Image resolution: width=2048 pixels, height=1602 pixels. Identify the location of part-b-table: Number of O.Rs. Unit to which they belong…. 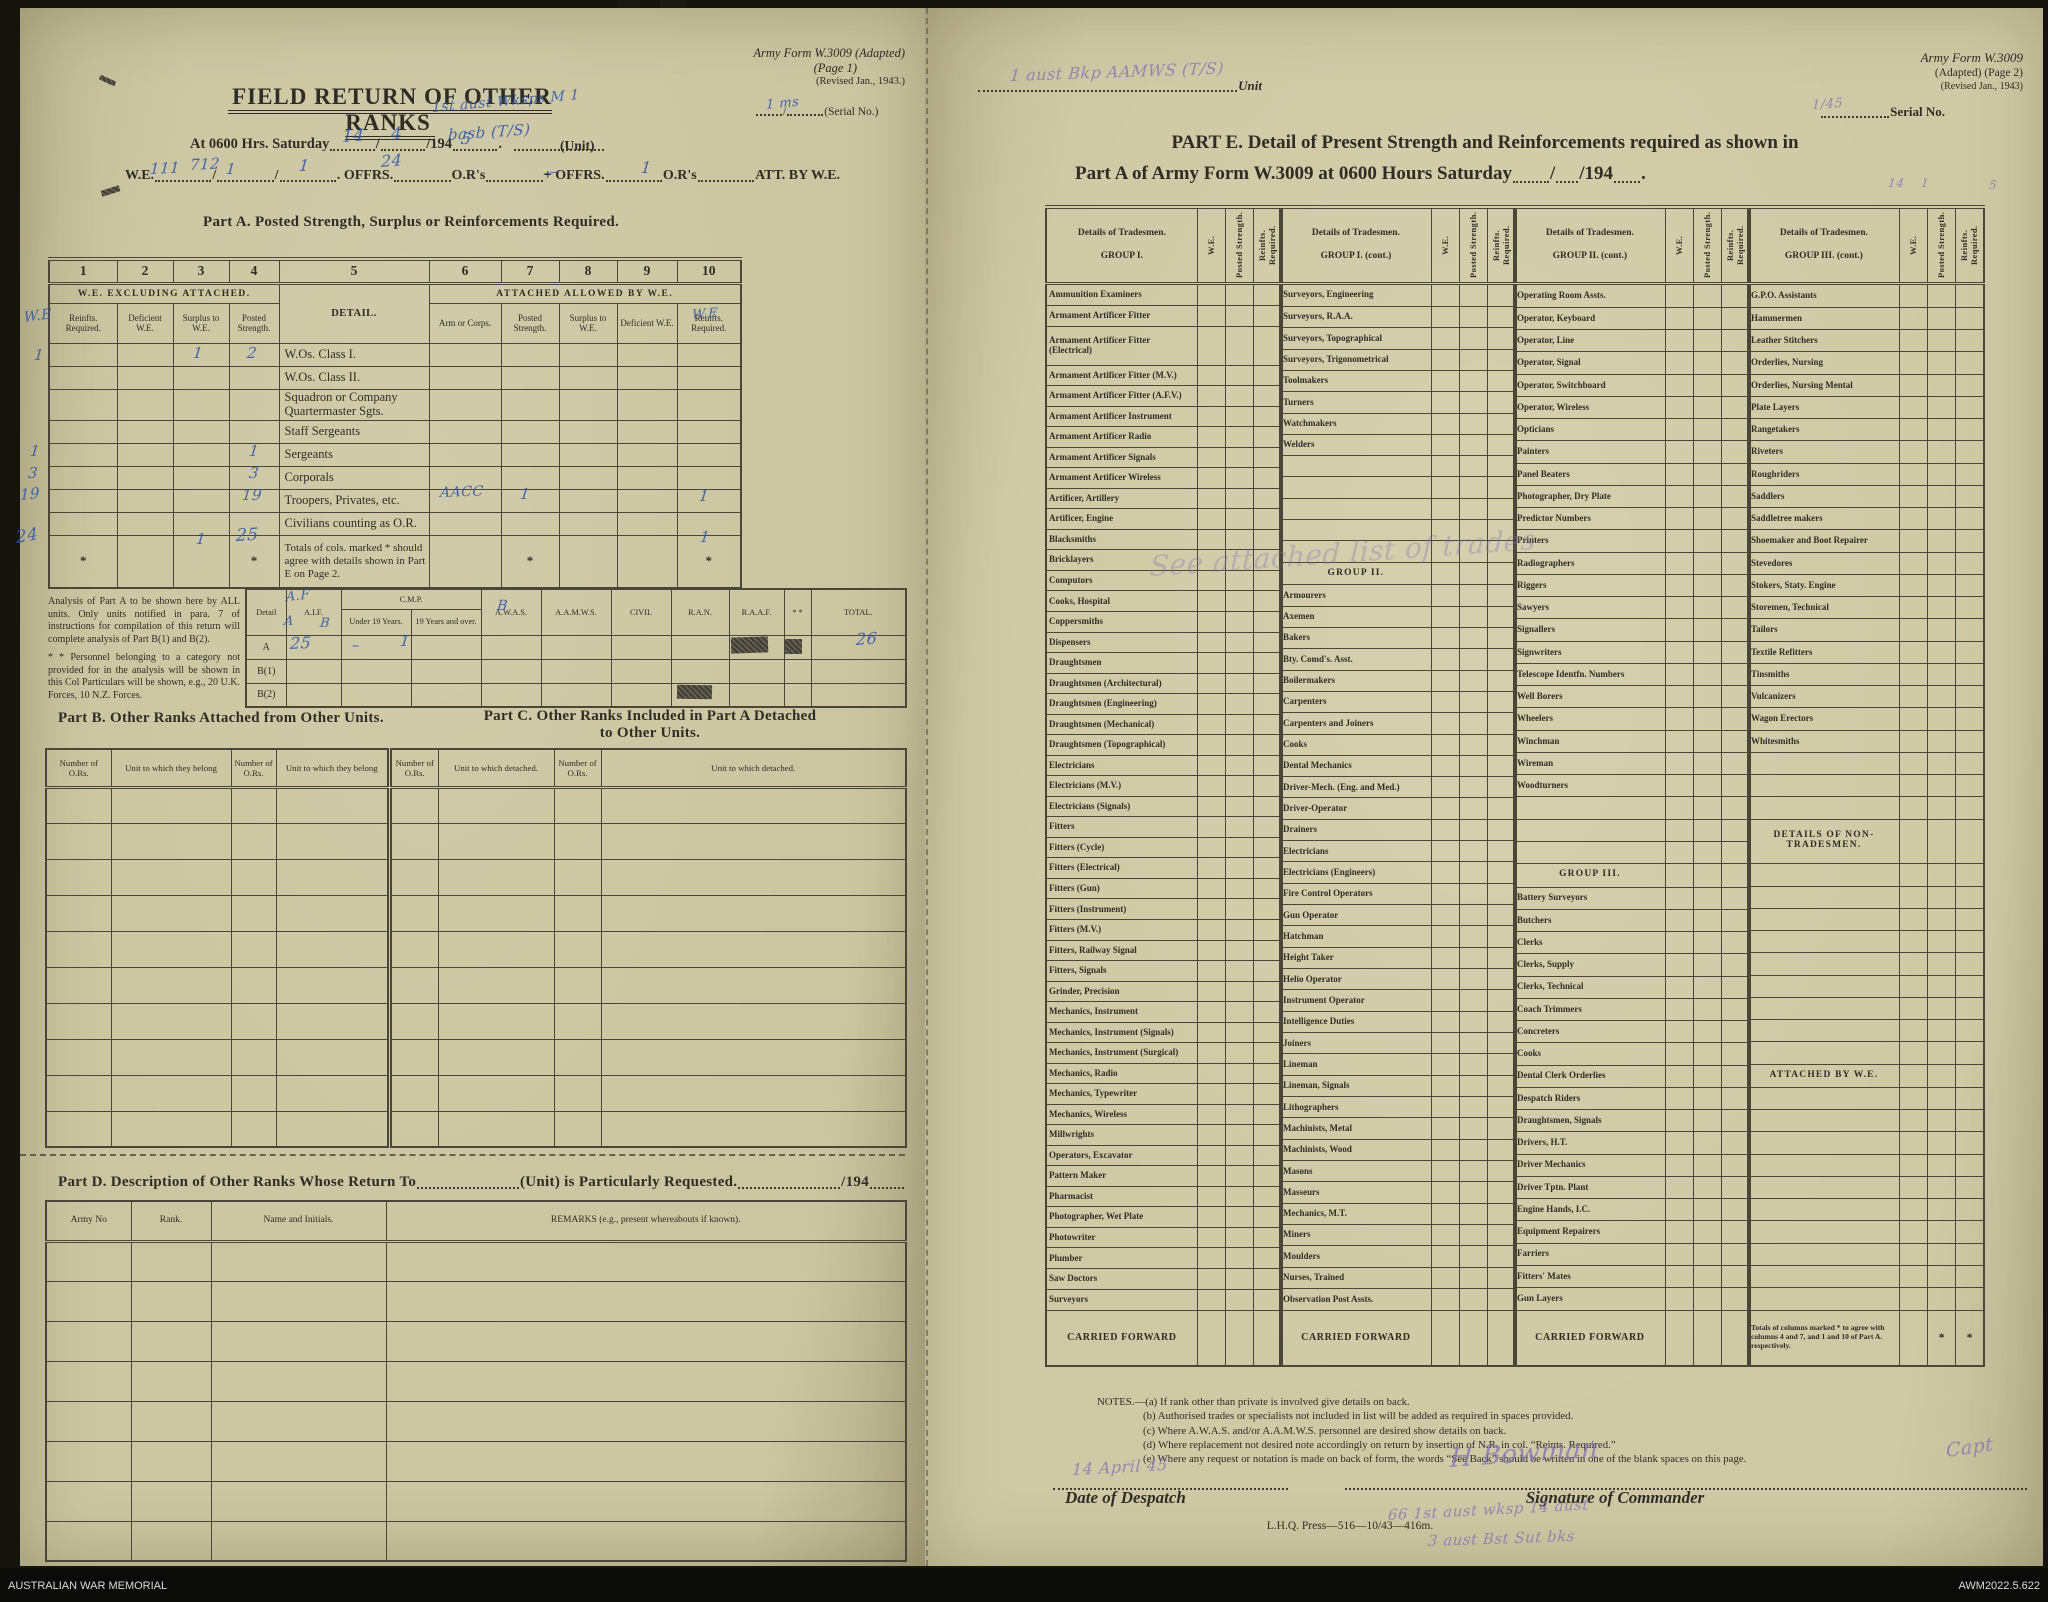
(217, 948).